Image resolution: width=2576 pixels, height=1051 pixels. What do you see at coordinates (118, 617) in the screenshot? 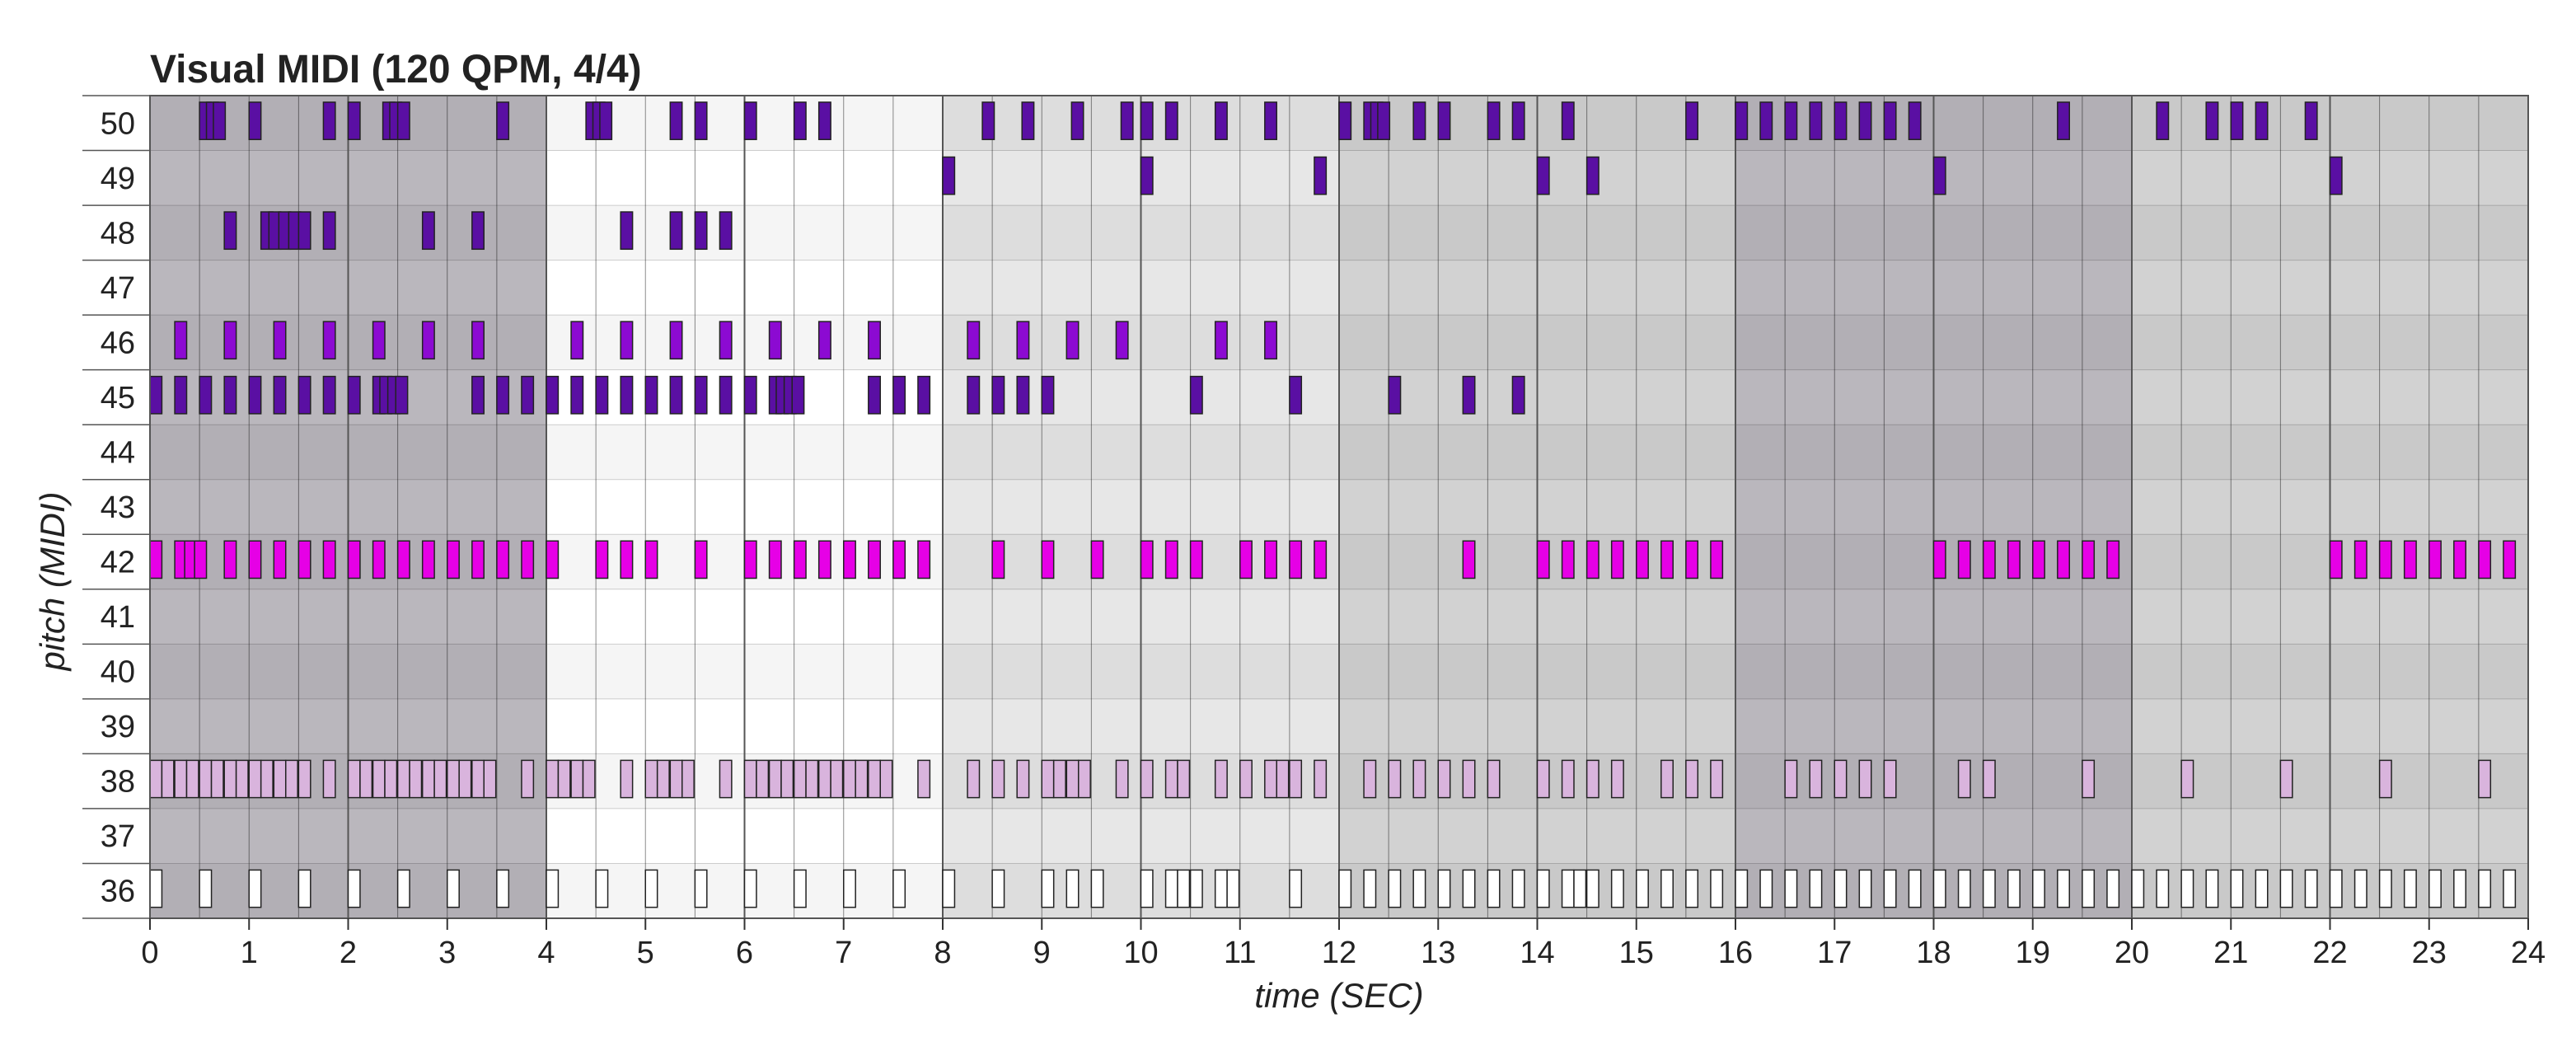
I see `y-tick-label: 41` at bounding box center [118, 617].